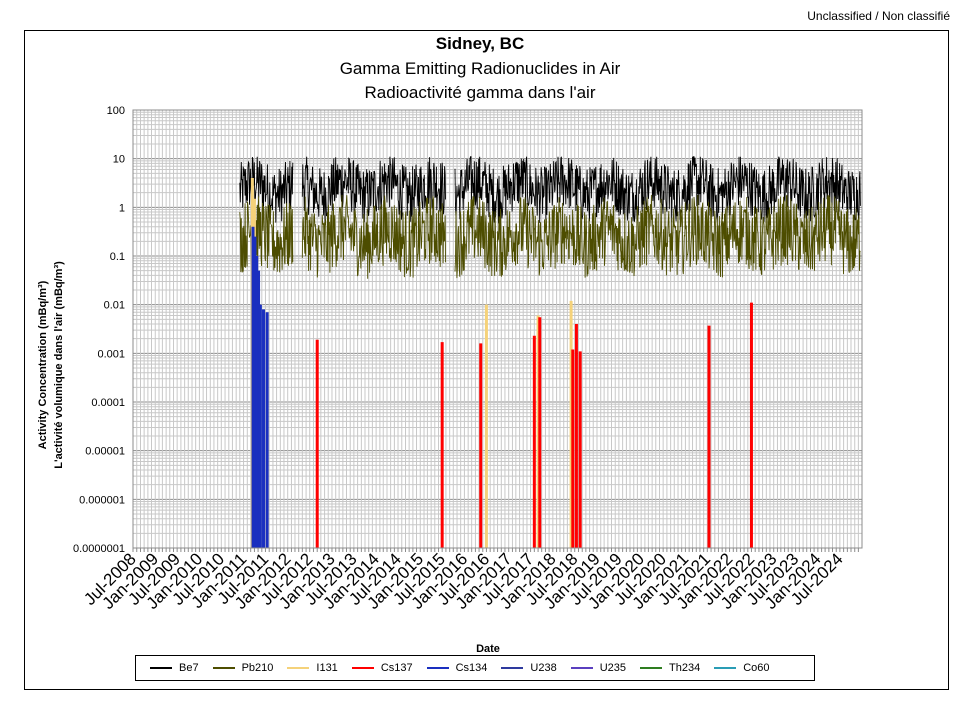 This screenshot has width=960, height=720. I want to click on legend-label: Cs137, so click(396, 668).